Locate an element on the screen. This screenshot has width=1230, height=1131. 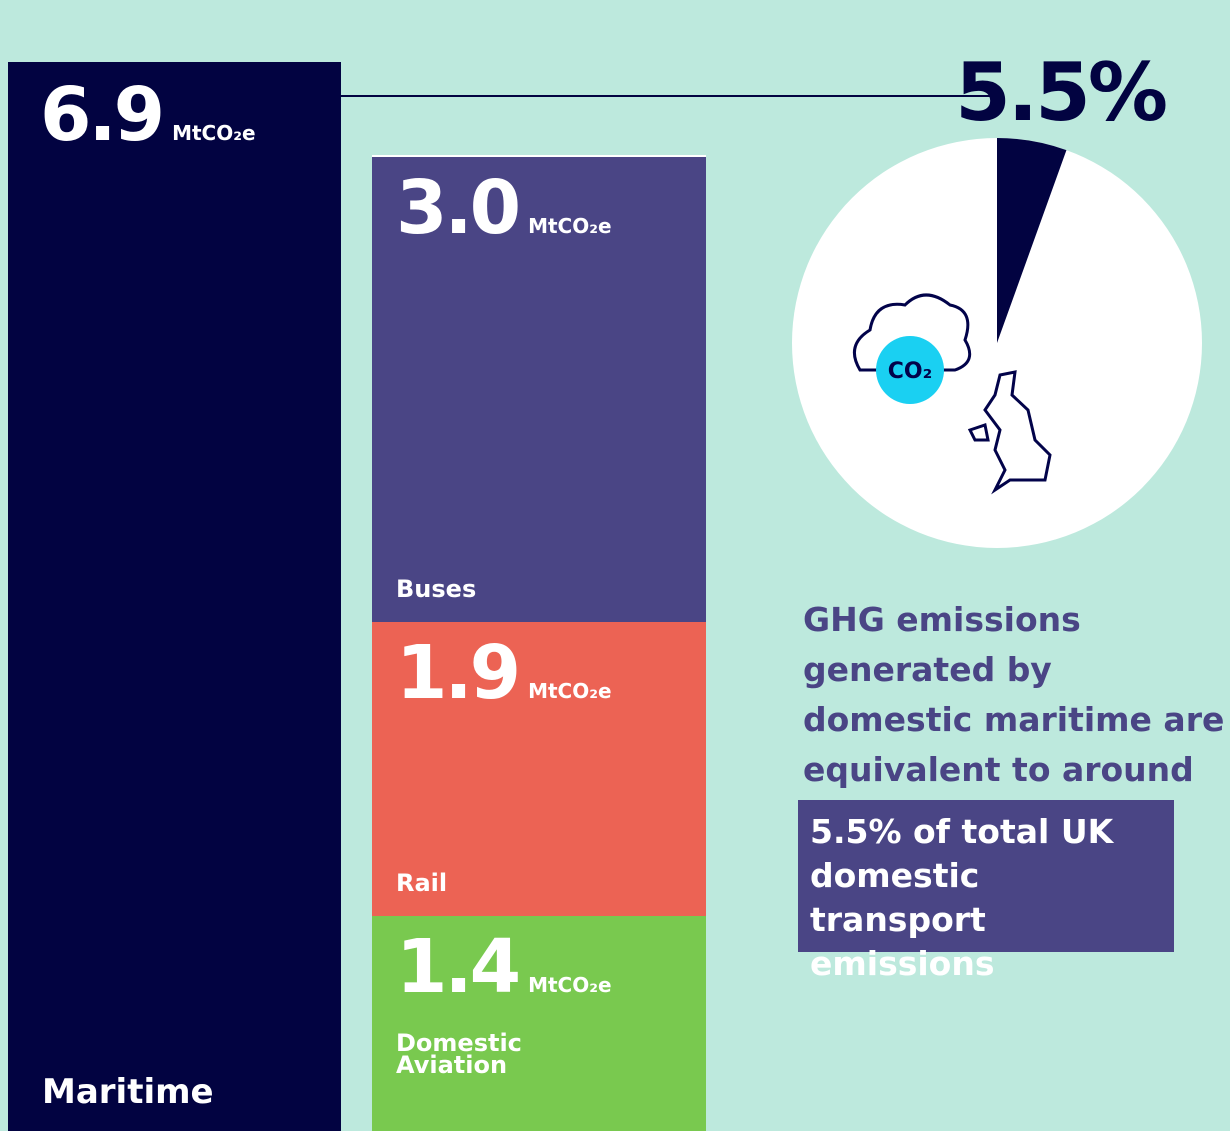
co2-badge is located at coordinates (910, 370).